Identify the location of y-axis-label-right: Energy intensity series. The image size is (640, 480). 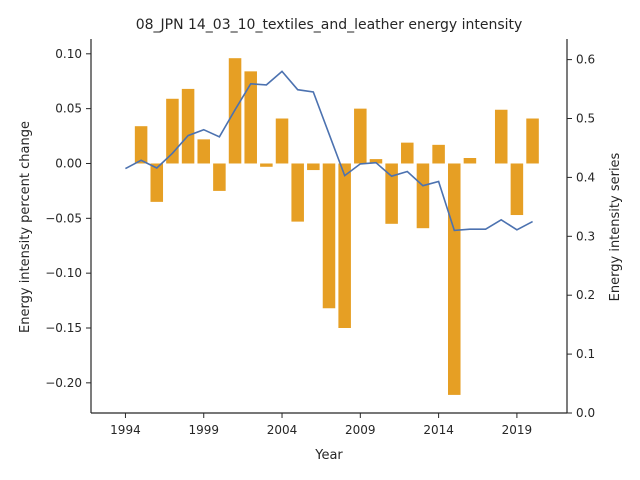
(615, 226).